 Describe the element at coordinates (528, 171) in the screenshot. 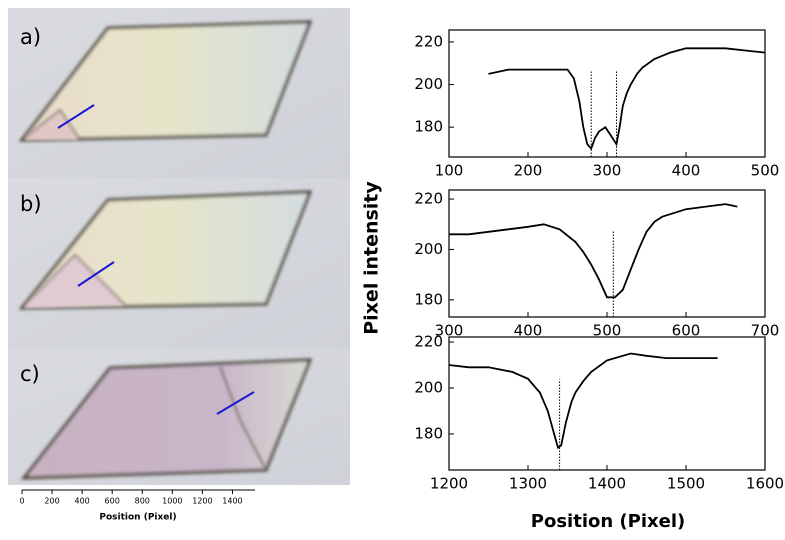

I see `x-tick-label: 200` at that location.